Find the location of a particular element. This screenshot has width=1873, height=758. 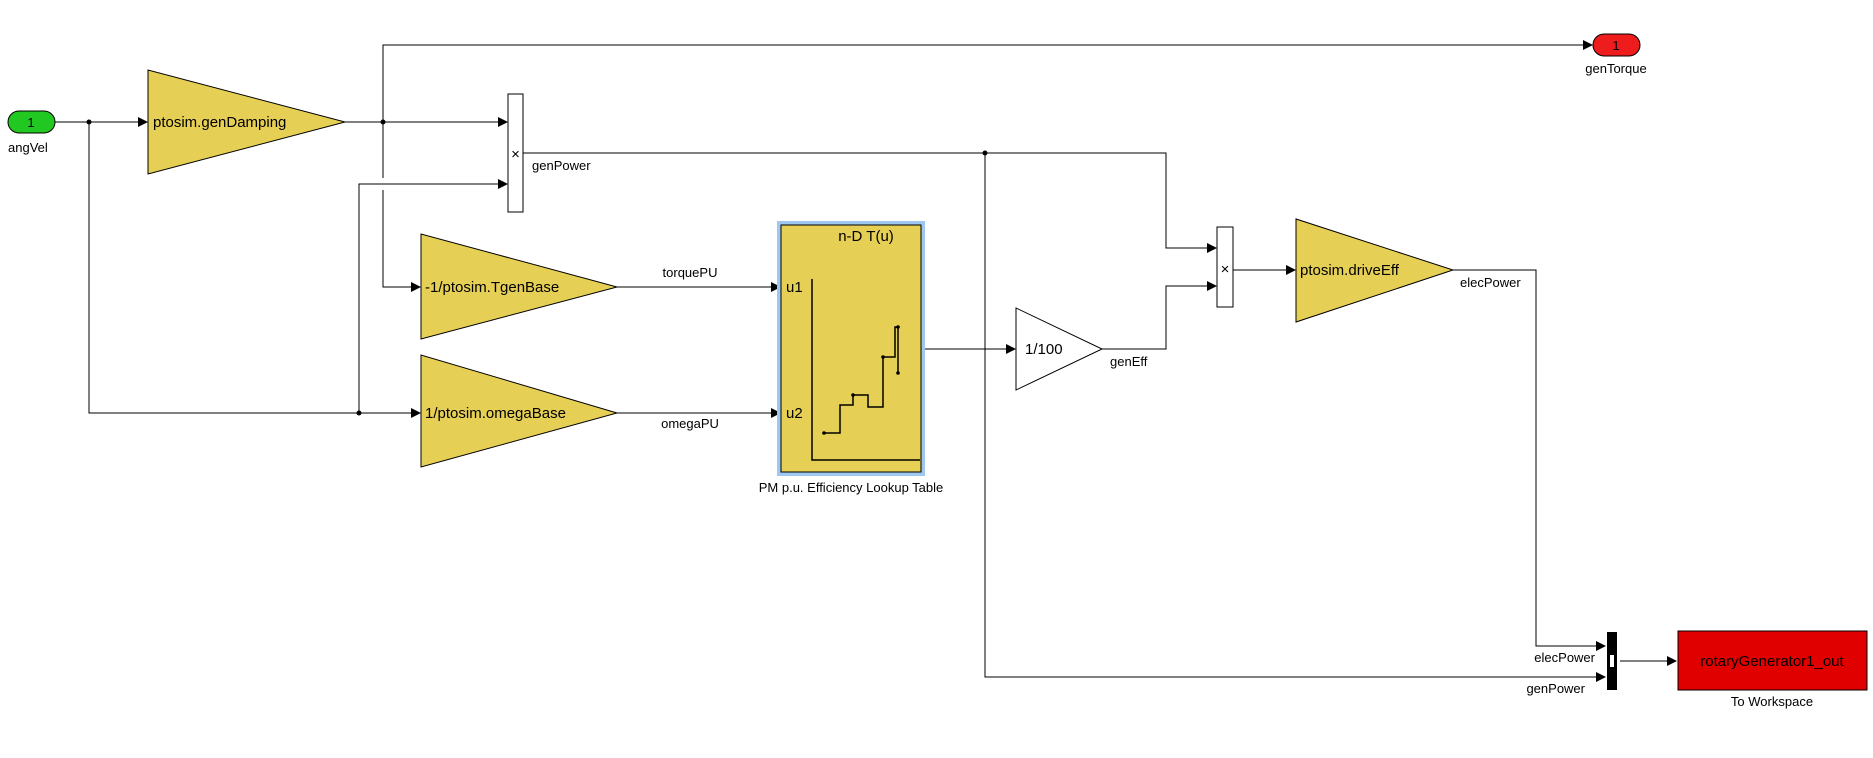

gain-driveeff: ptosim.driveEff is located at coordinates (1375, 270).